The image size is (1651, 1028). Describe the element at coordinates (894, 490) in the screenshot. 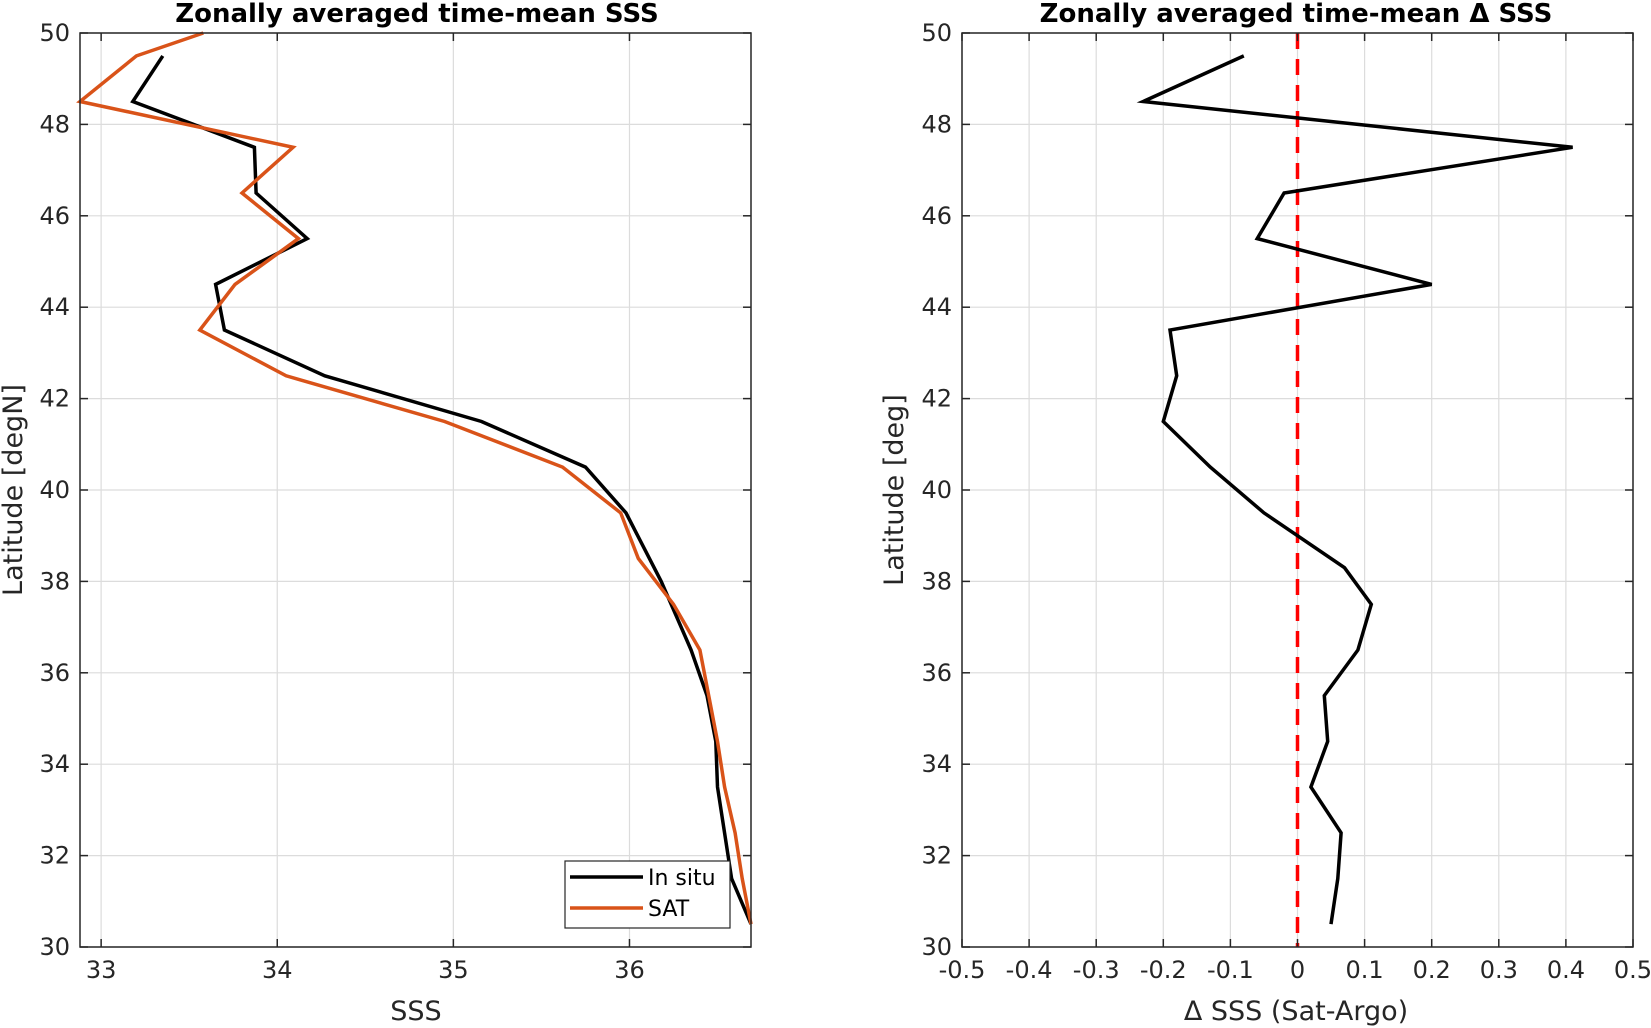

I see `right-y-axis-label: Latitude [deg]` at that location.